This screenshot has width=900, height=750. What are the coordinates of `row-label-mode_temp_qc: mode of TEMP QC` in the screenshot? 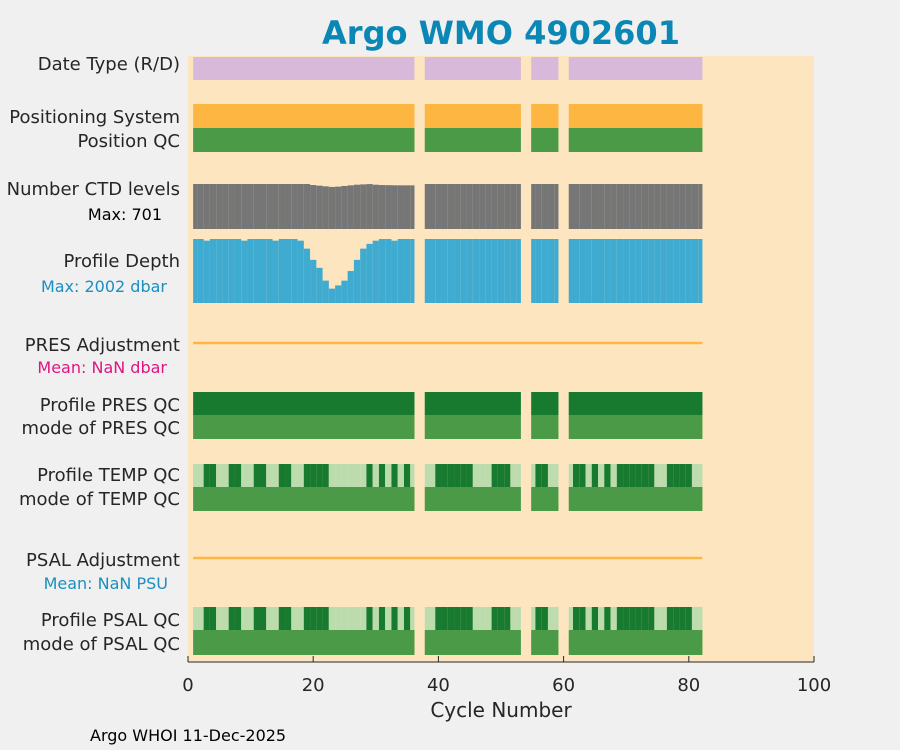 It's located at (99, 499).